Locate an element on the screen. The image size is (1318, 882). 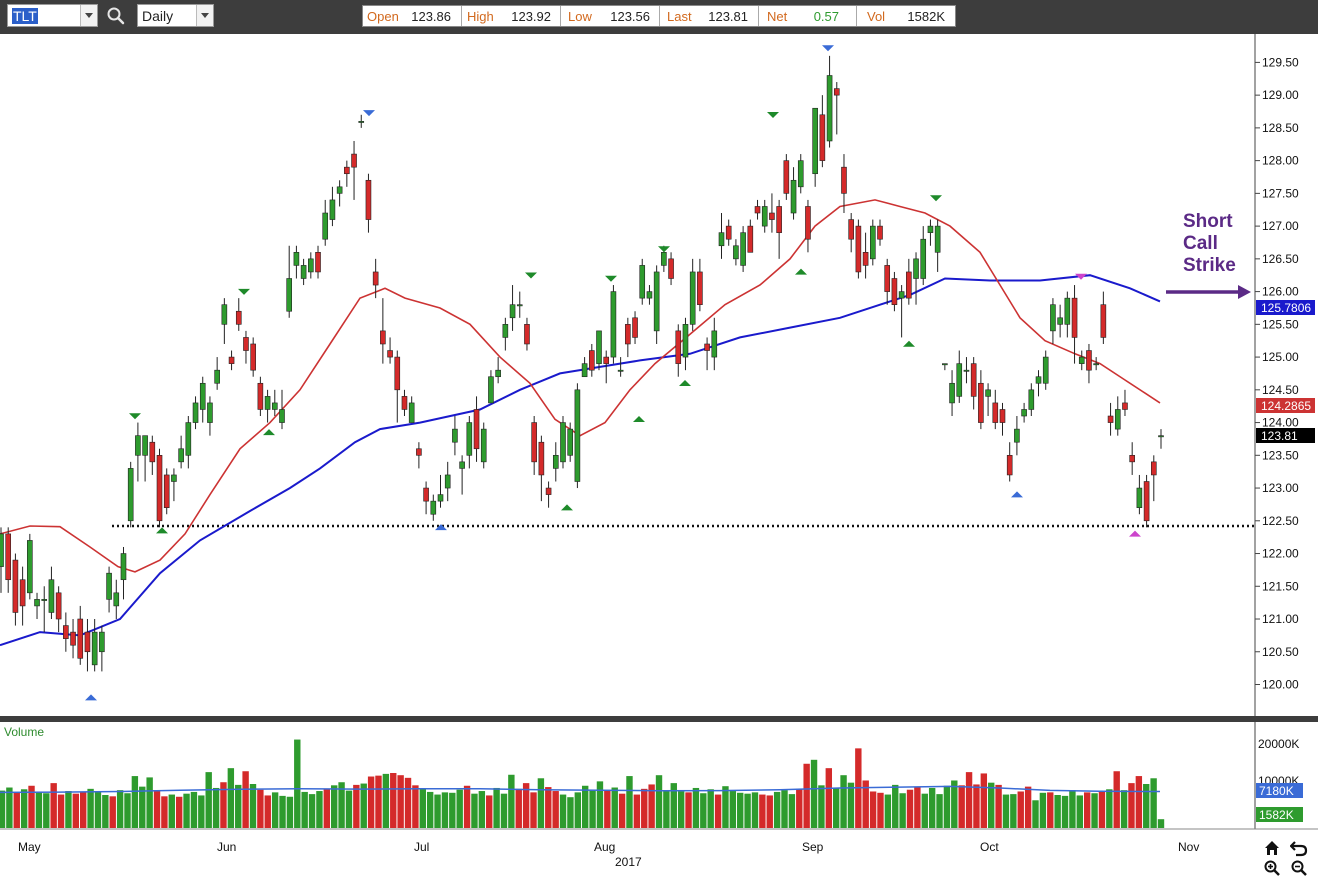
undo-icon is located at coordinates (1298, 848).